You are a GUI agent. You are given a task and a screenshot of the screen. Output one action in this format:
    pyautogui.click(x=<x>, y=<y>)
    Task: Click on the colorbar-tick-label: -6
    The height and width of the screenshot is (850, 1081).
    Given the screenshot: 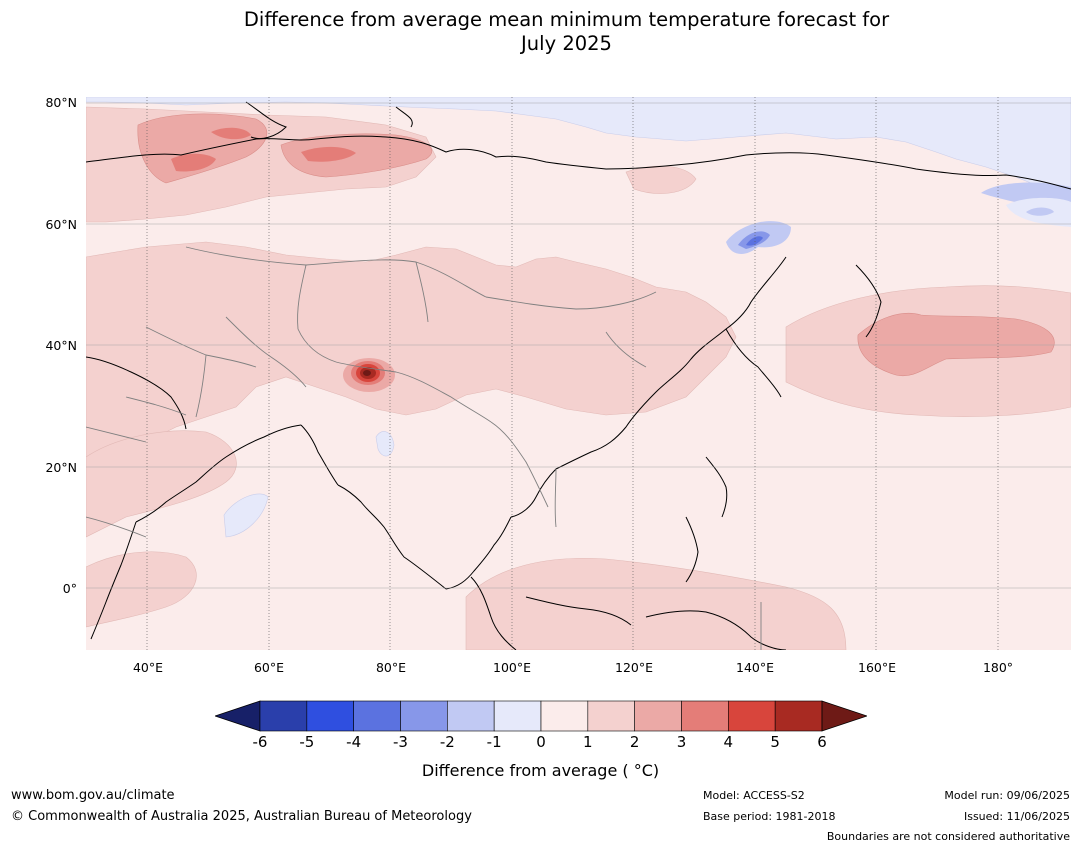 What is the action you would take?
    pyautogui.click(x=260, y=742)
    